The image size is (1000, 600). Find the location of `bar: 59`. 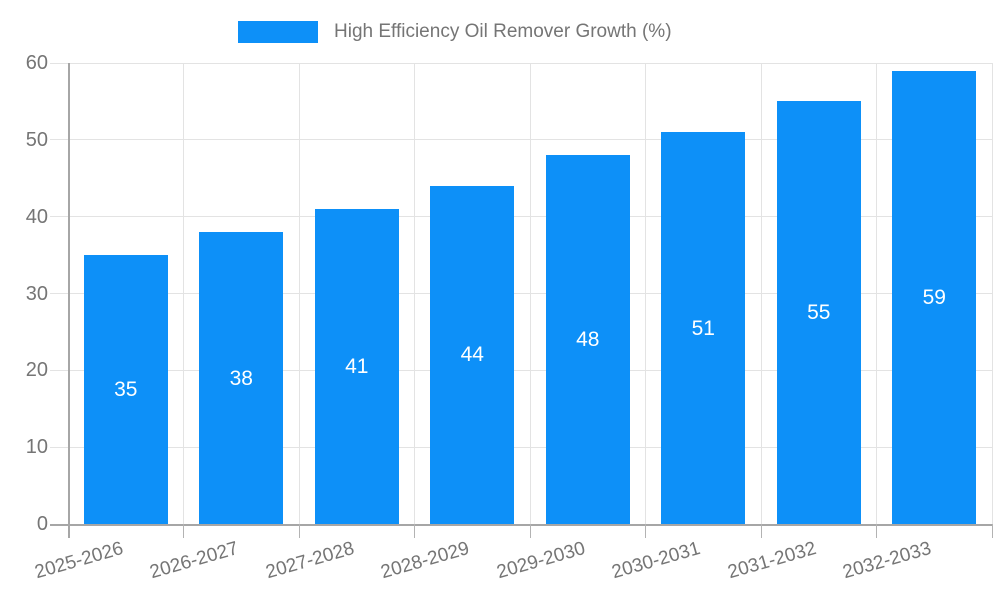

bar: 59 is located at coordinates (934, 297).